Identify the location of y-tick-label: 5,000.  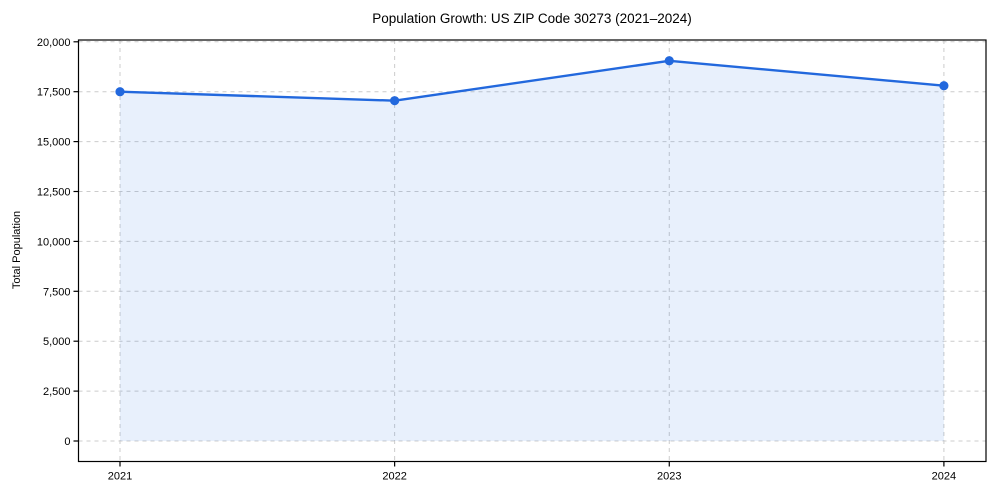
(57, 342).